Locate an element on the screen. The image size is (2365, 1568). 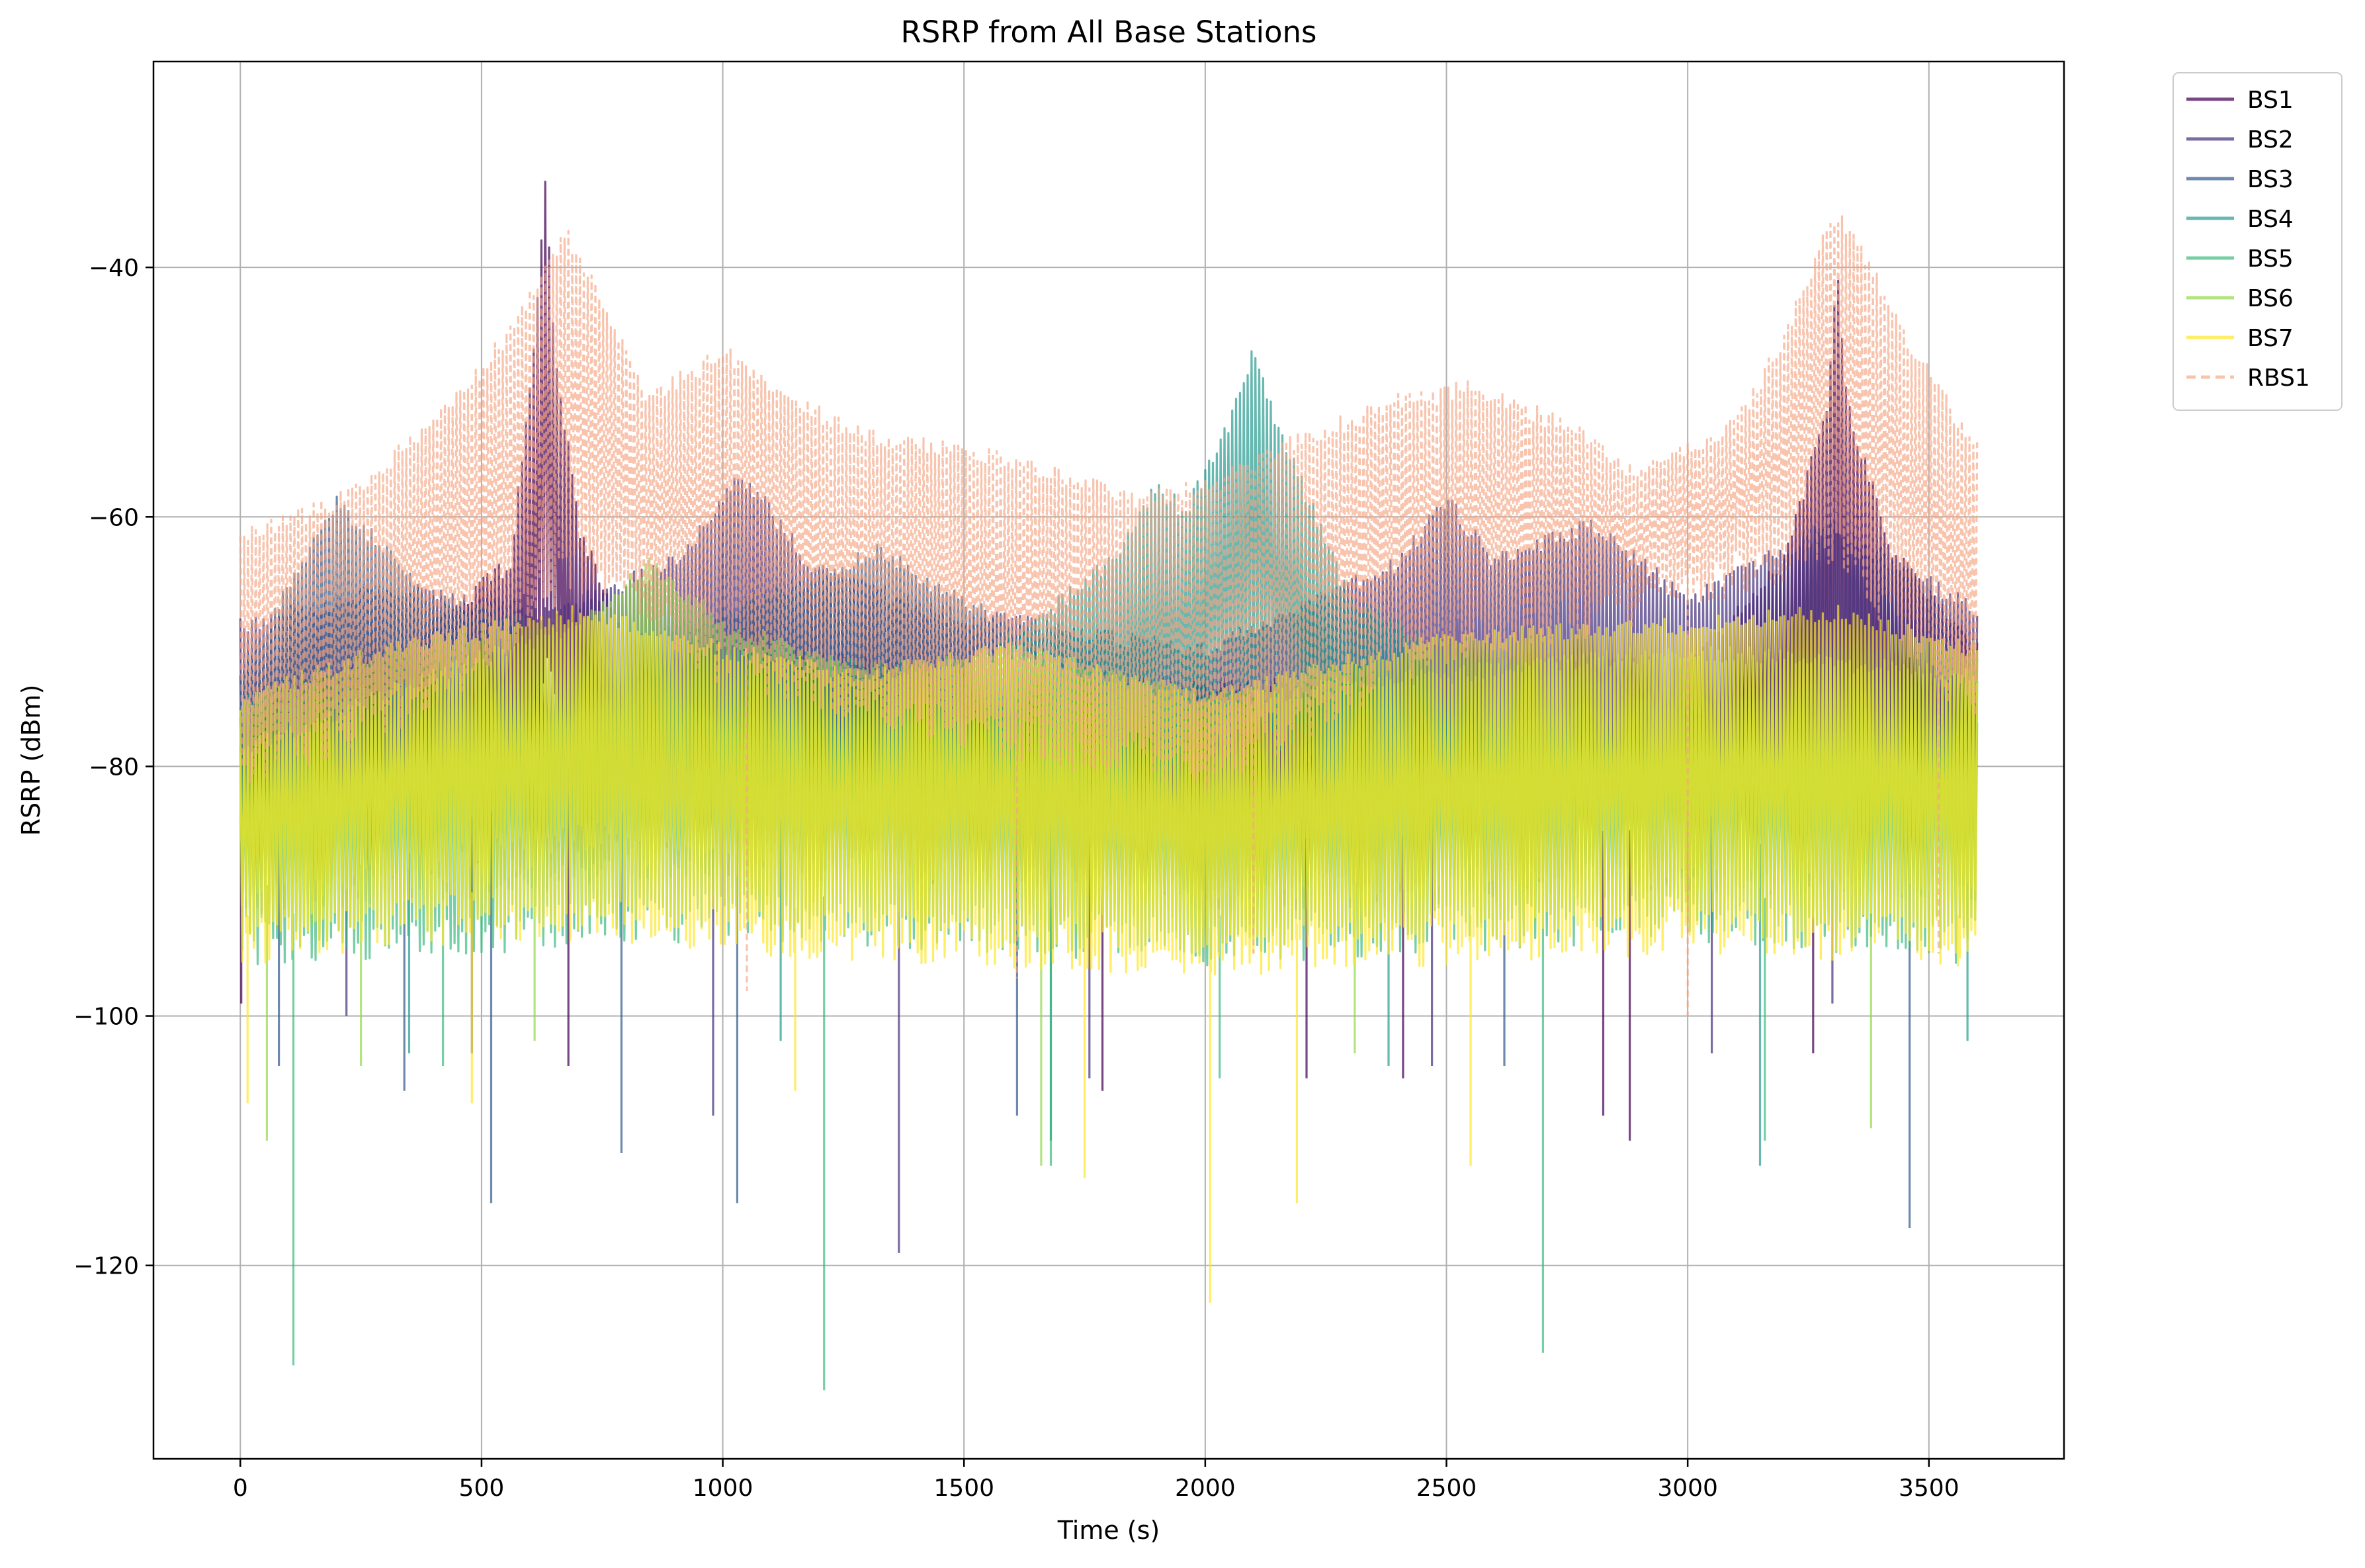
legend-label-bs6: BS6 is located at coordinates (2270, 298).